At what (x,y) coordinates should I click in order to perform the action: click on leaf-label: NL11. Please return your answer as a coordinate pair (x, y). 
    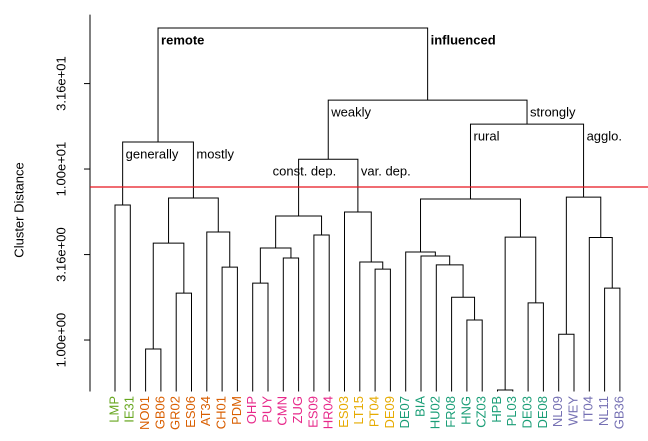
    Looking at the image, I should click on (603, 411).